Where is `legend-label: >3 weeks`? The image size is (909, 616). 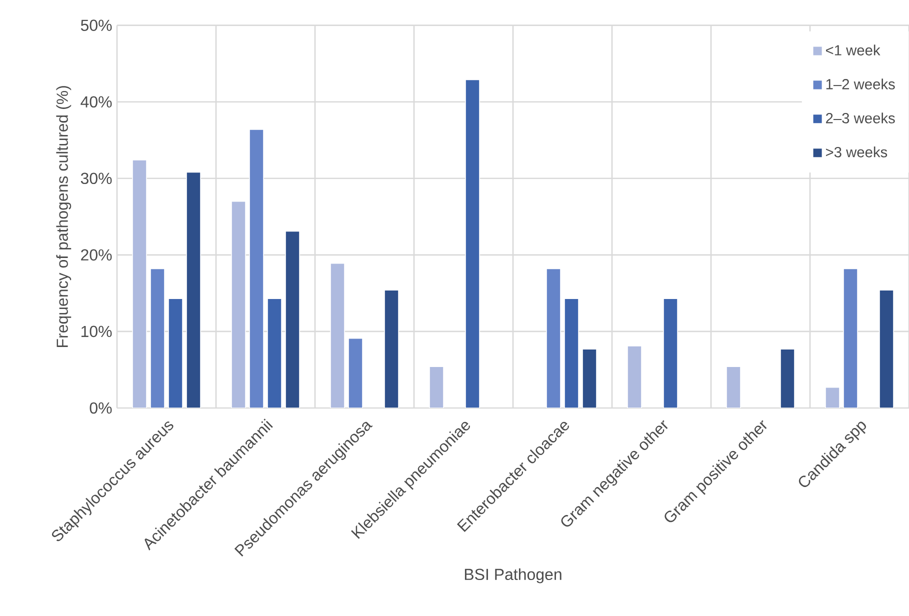 legend-label: >3 weeks is located at coordinates (857, 152).